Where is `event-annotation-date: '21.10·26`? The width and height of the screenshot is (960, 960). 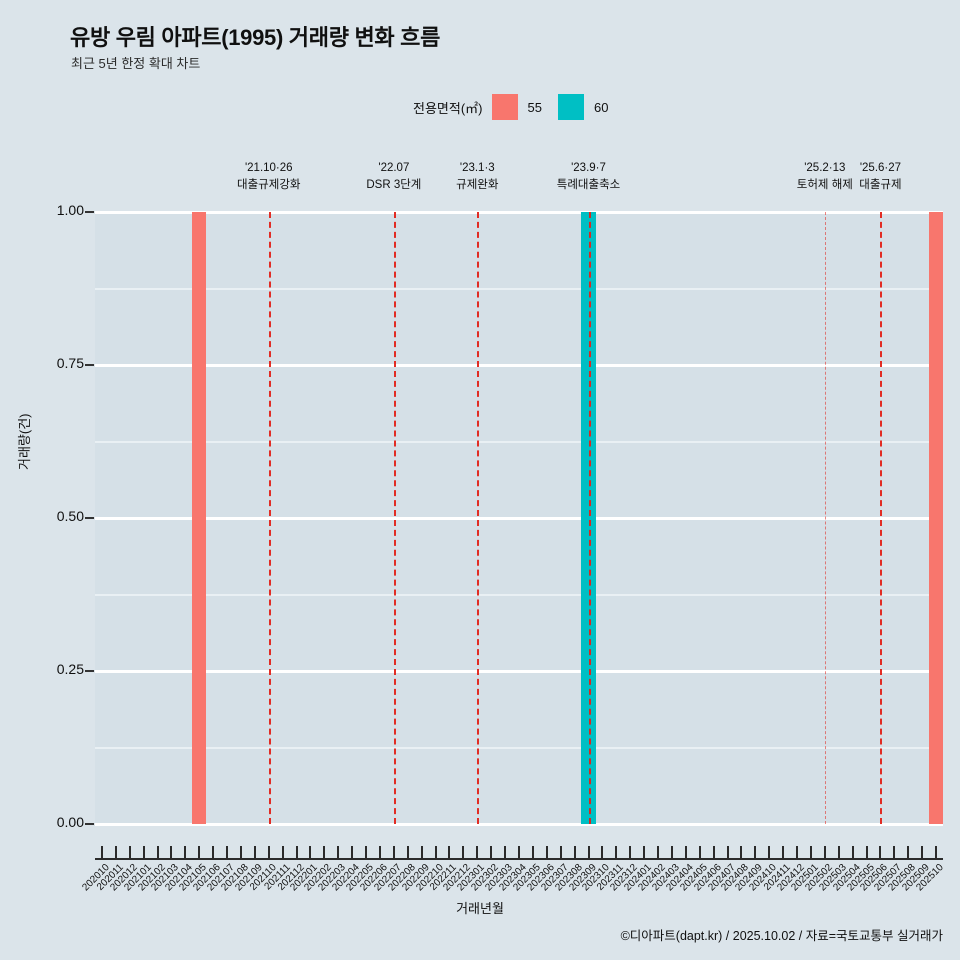
event-annotation-date: '21.10·26 is located at coordinates (268, 168).